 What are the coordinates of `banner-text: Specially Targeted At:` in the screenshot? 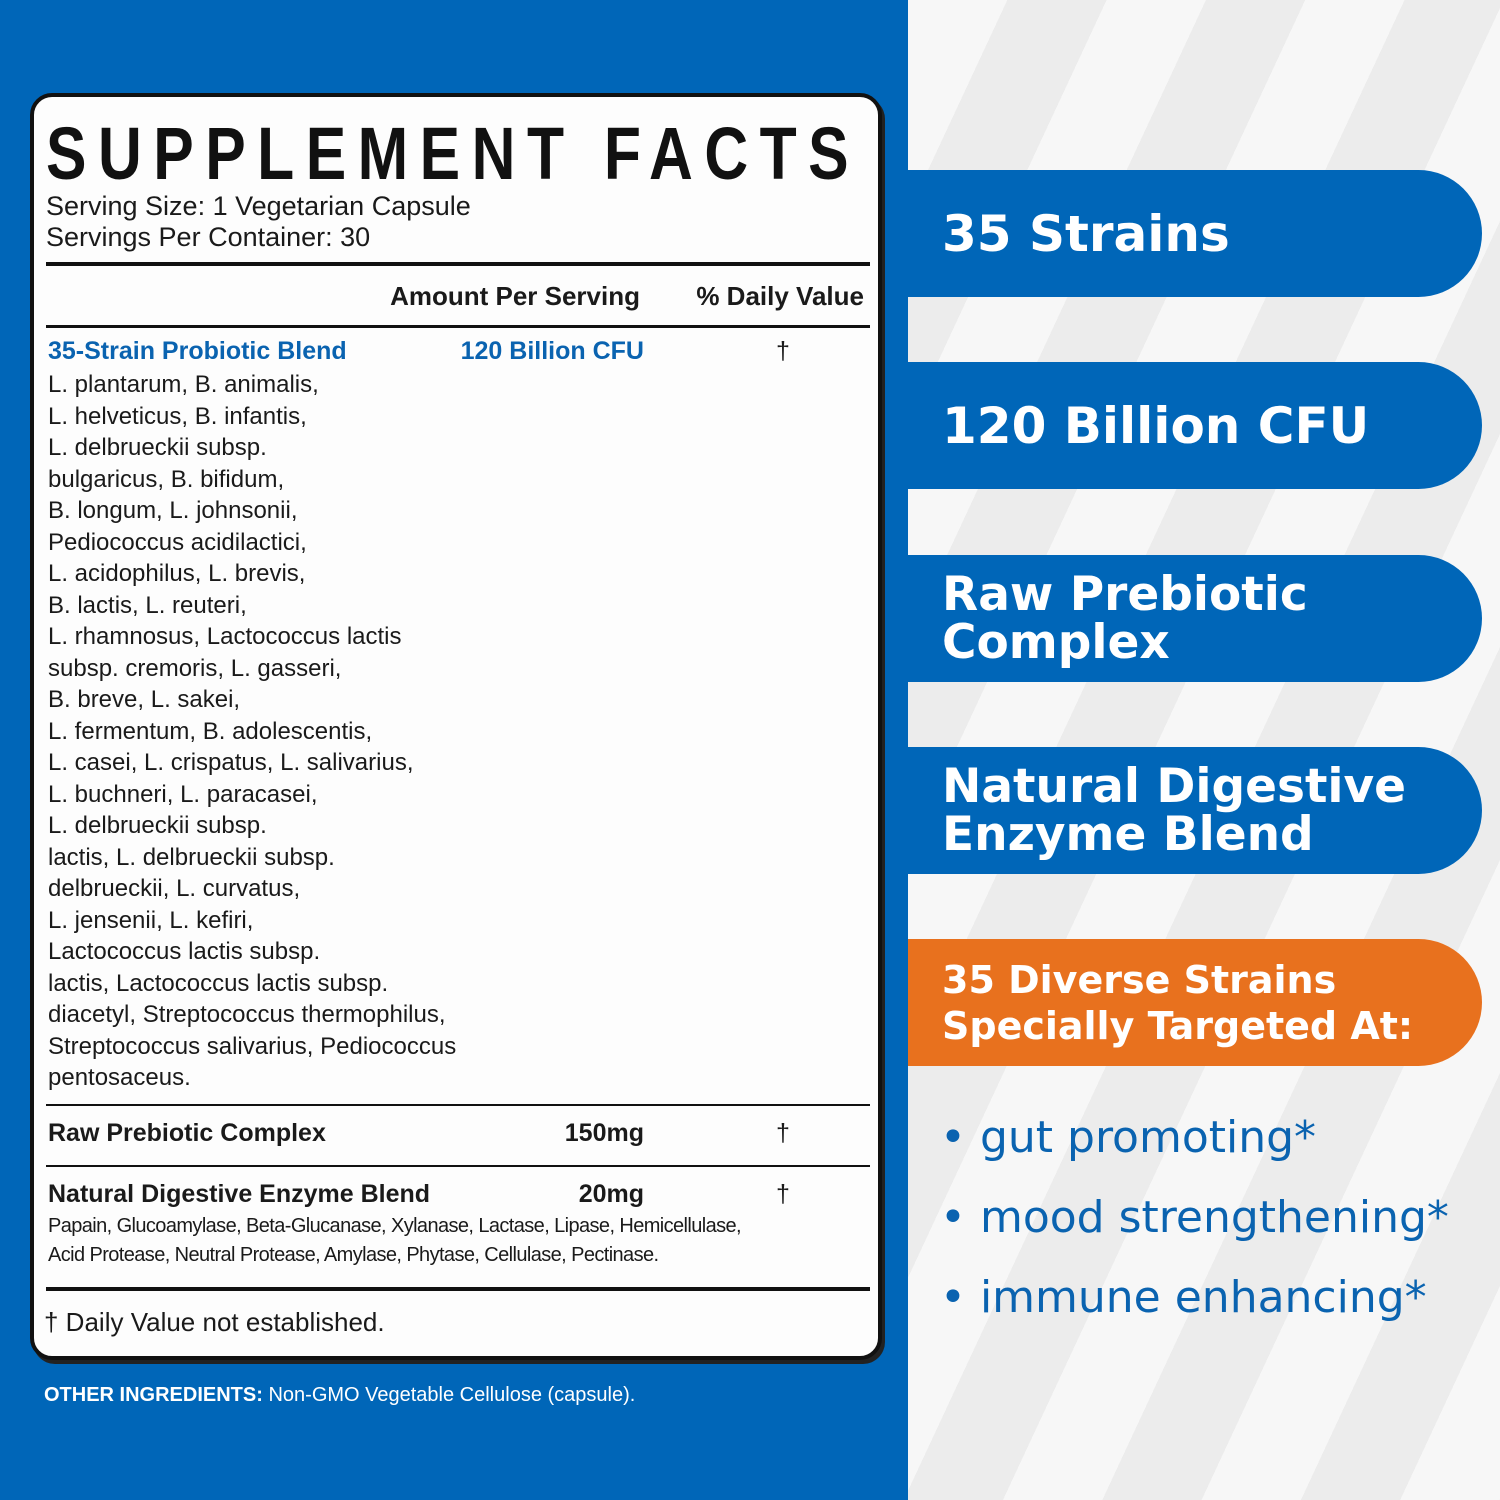 It's located at (1178, 1025).